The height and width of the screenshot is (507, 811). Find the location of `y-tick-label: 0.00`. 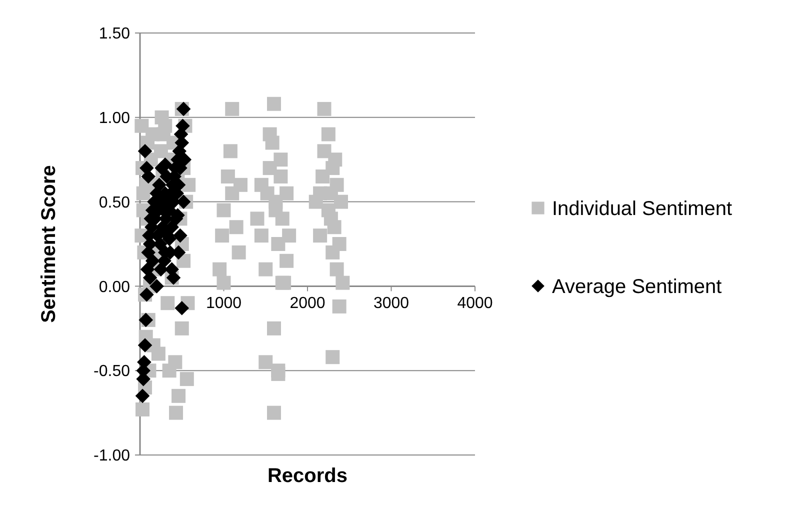

y-tick-label: 0.00 is located at coordinates (114, 287).